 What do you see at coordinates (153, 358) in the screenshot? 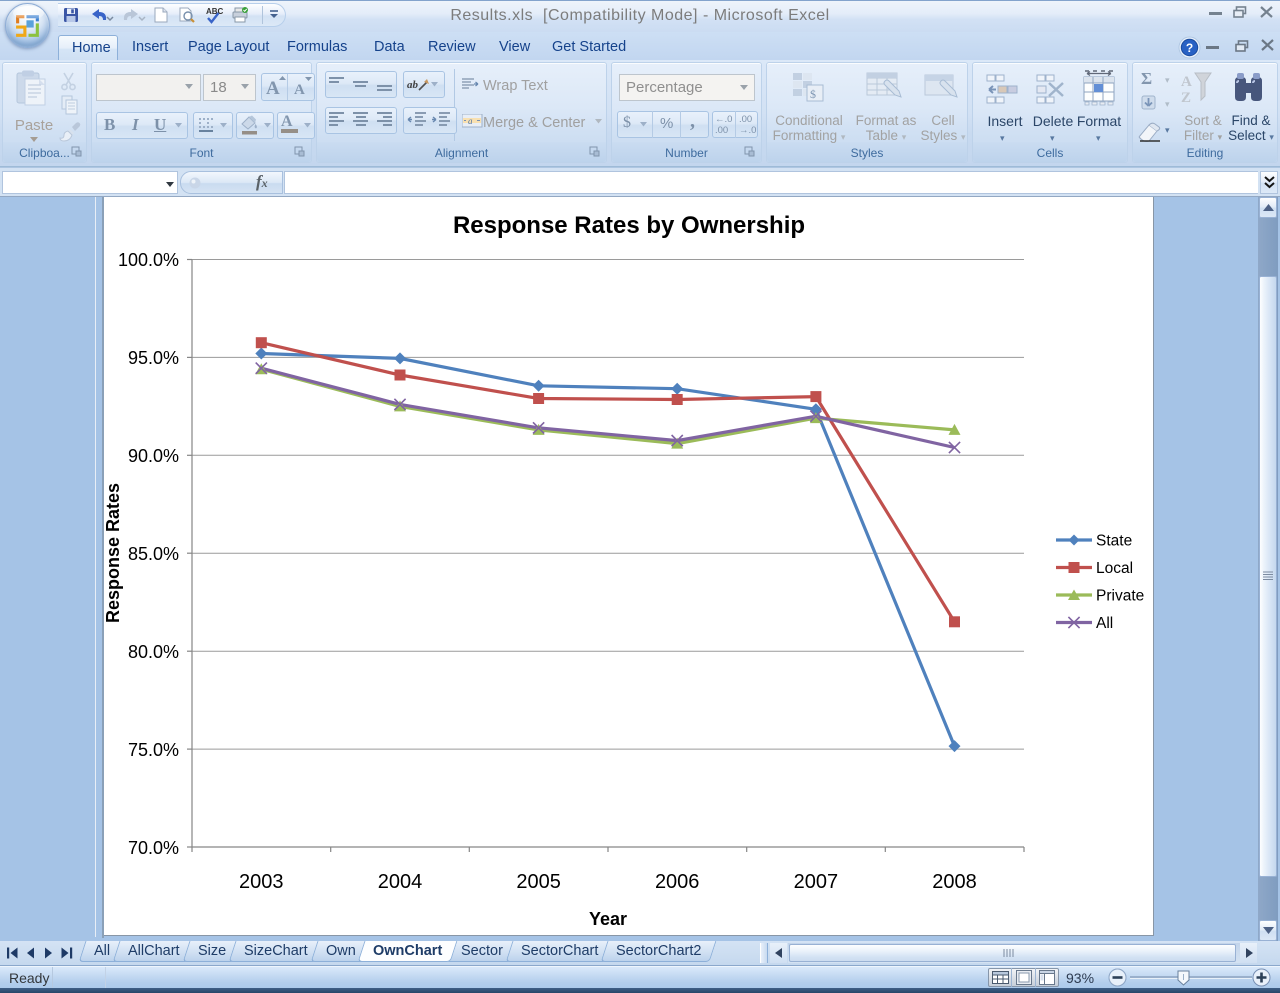
I see `svg-text: 95.0%` at bounding box center [153, 358].